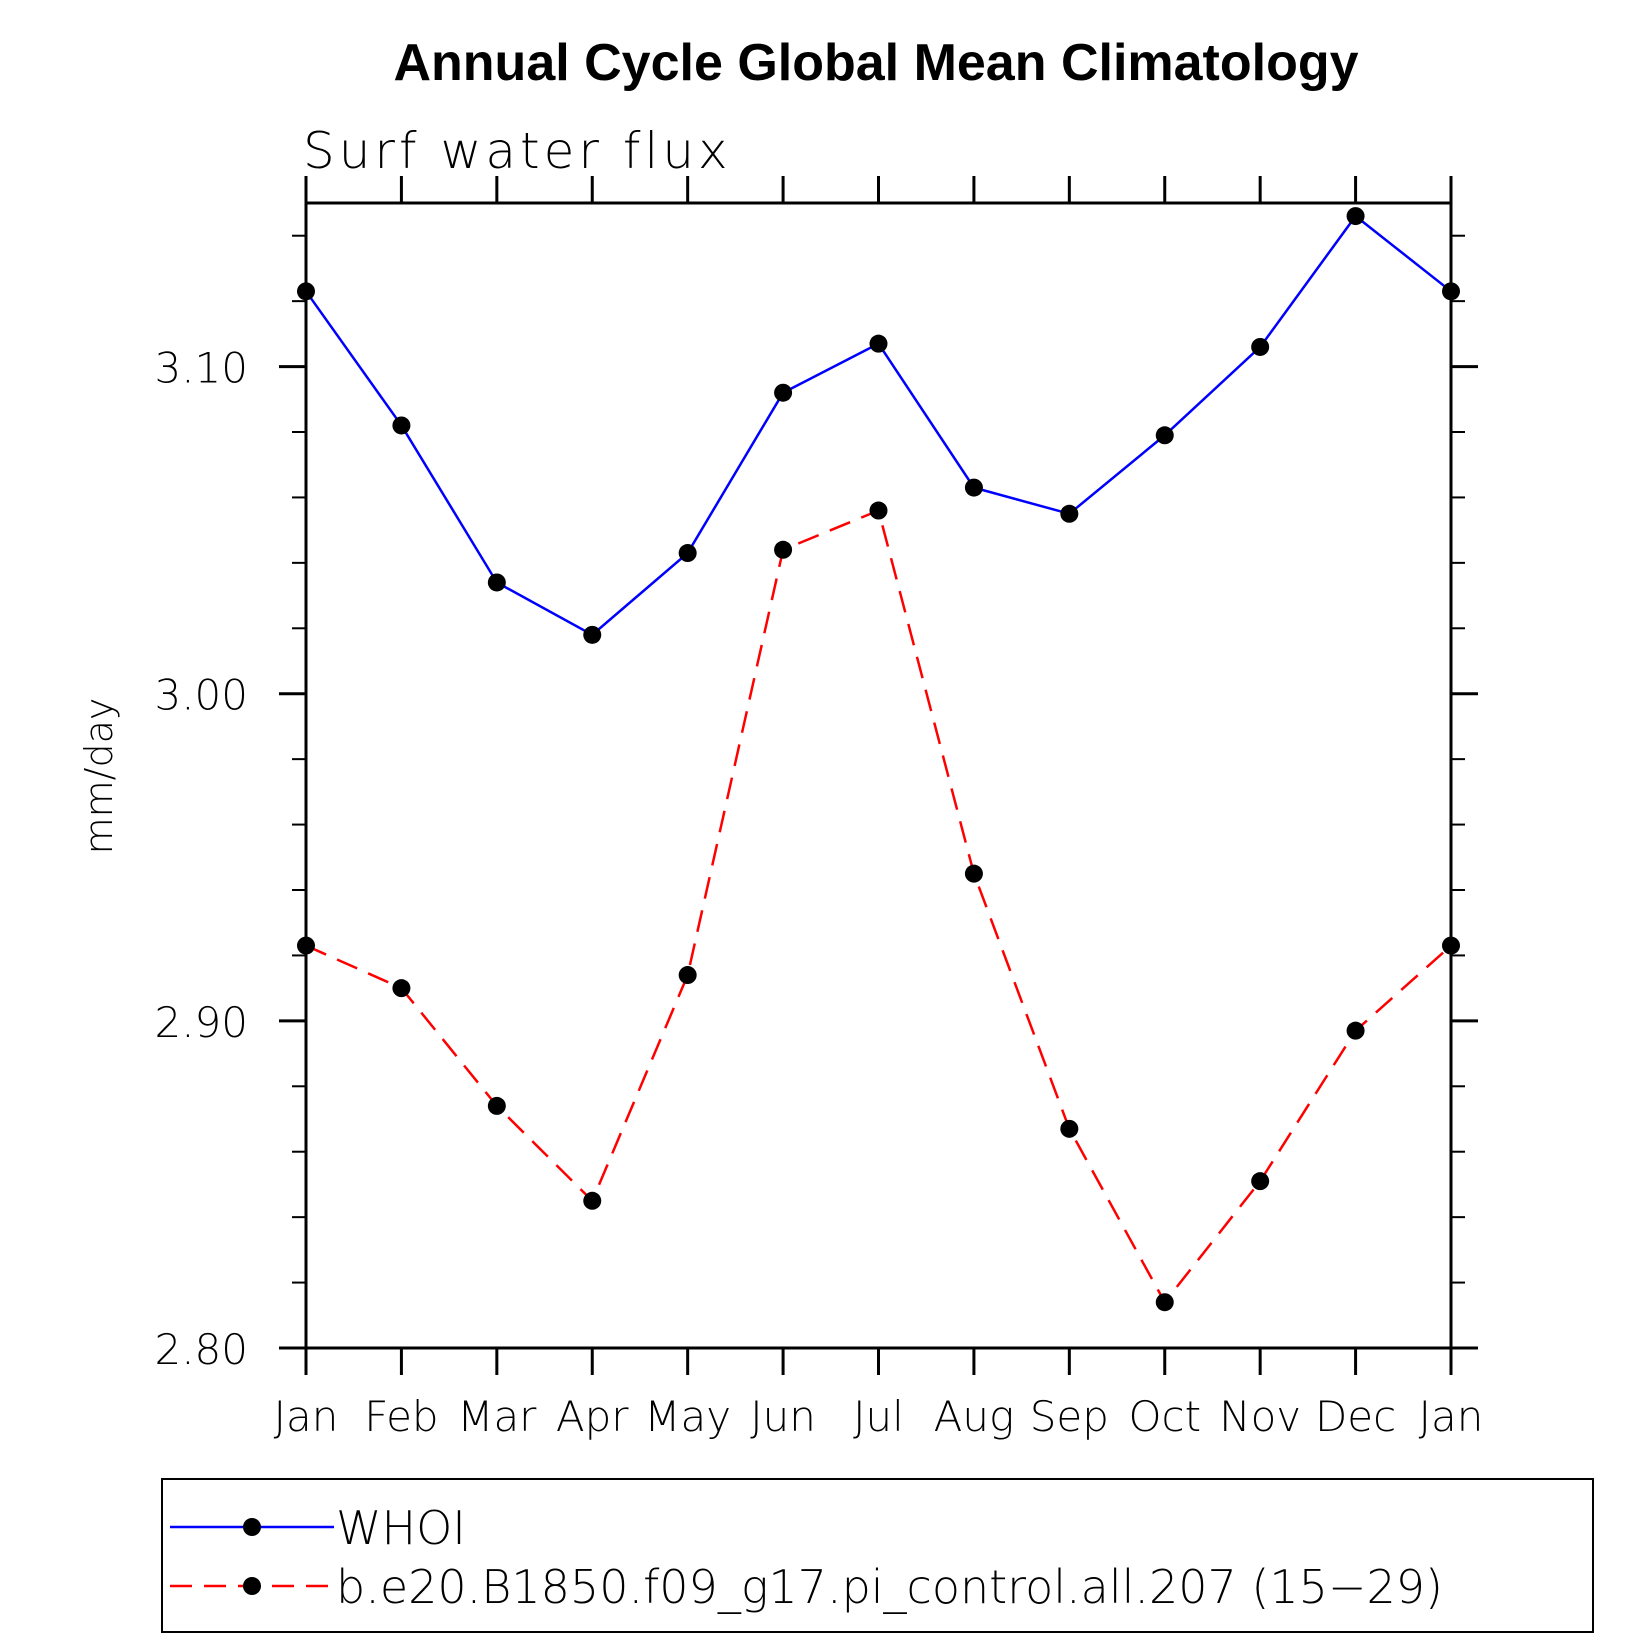  What do you see at coordinates (517, 151) in the screenshot?
I see `chart-subtitle: Surf water flux` at bounding box center [517, 151].